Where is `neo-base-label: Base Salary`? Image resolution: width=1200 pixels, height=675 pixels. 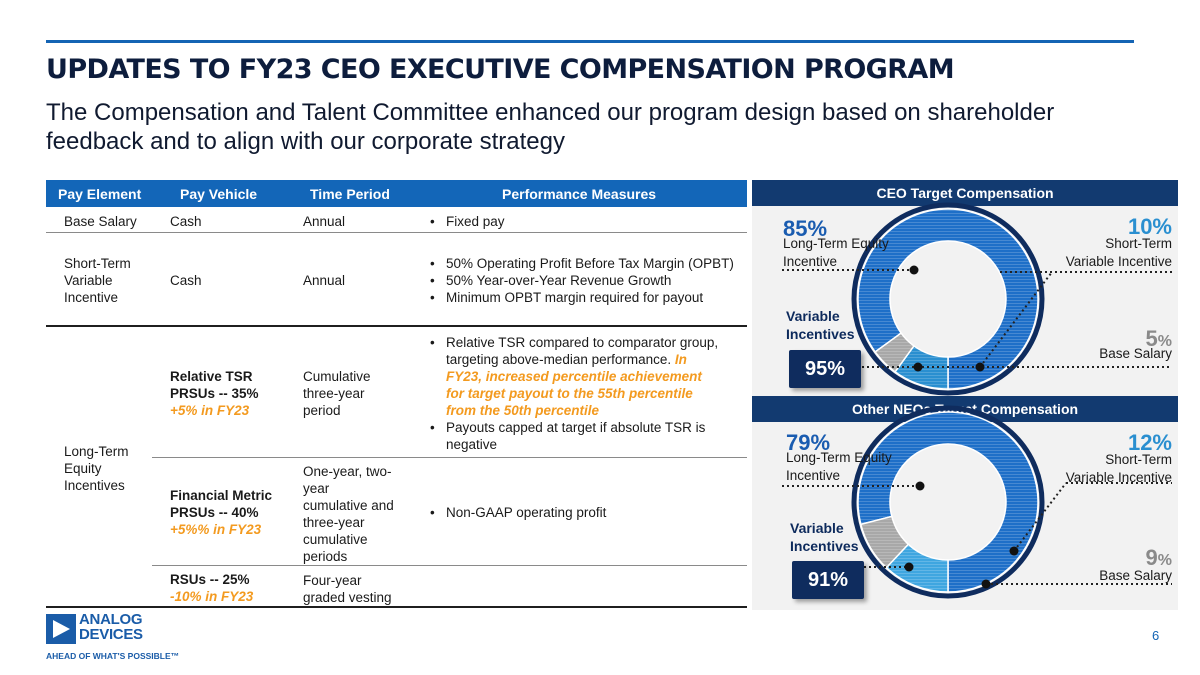 neo-base-label: Base Salary is located at coordinates (1135, 575).